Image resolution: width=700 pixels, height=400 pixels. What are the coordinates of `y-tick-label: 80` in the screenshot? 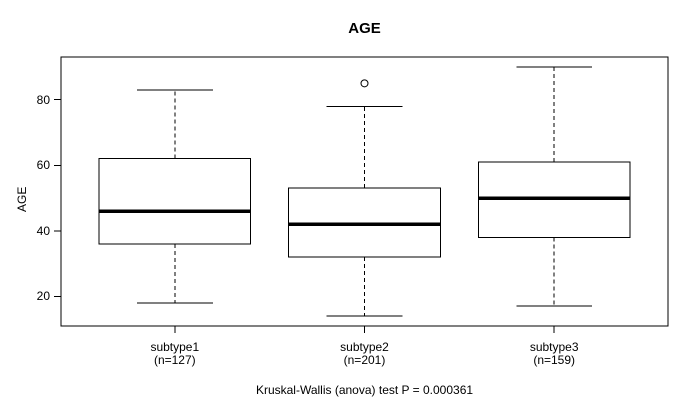 It's located at (43, 99).